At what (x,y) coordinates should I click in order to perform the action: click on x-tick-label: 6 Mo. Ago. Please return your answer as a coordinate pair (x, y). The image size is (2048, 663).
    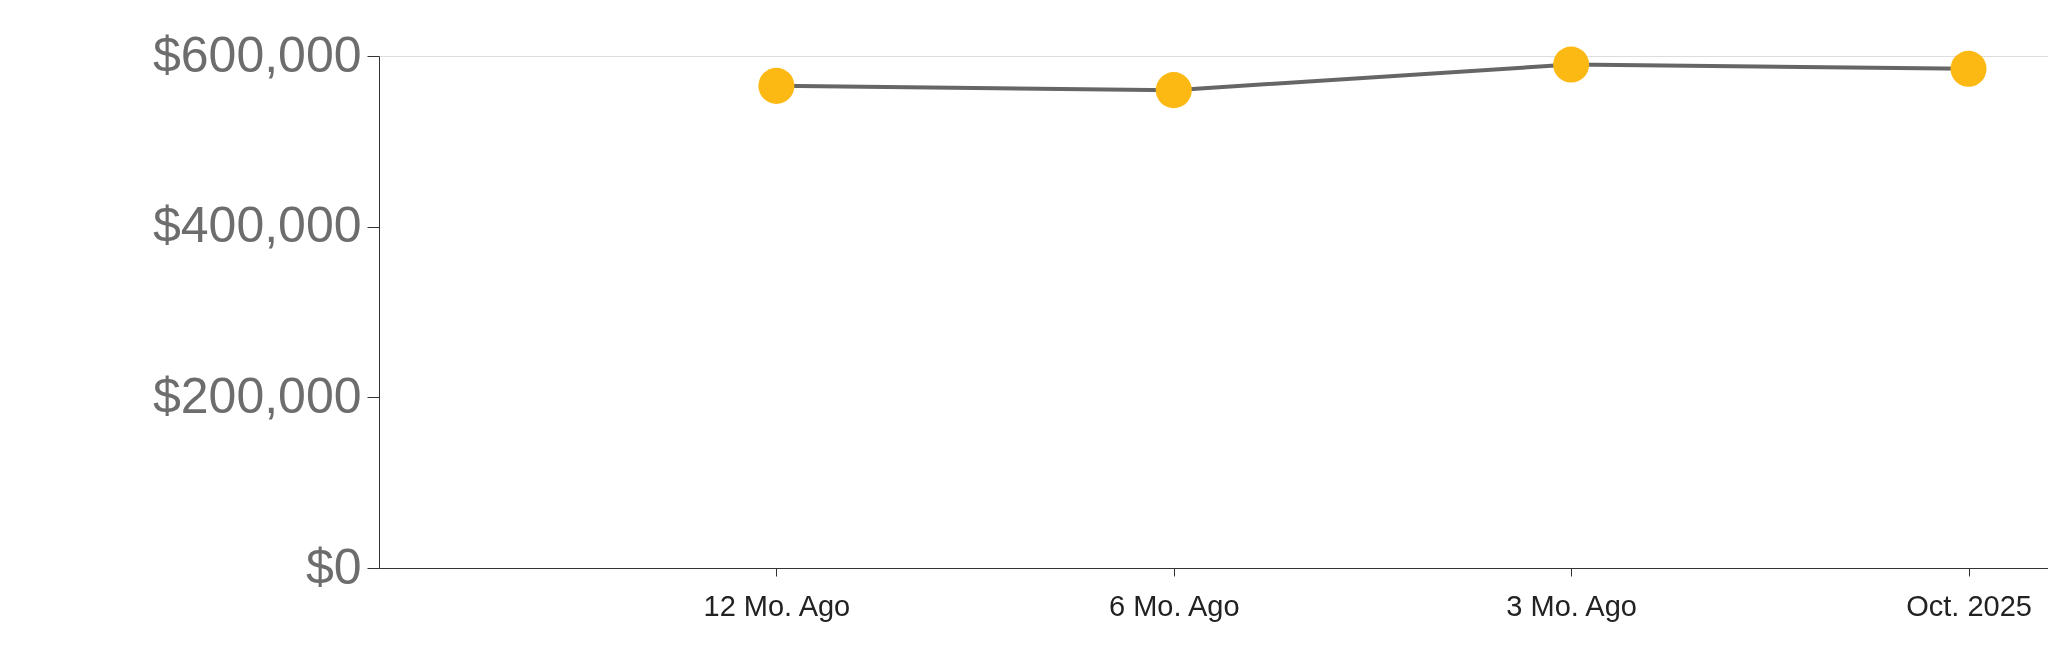
    Looking at the image, I should click on (1174, 605).